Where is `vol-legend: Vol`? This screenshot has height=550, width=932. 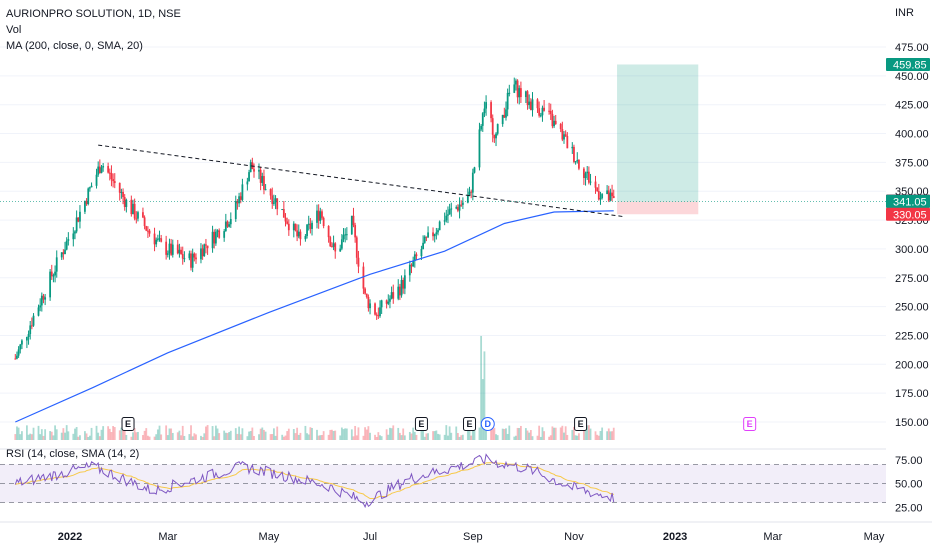
vol-legend: Vol is located at coordinates (14, 30).